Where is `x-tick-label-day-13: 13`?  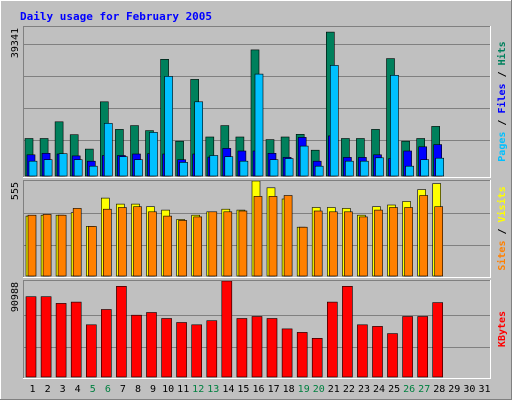 x-tick-label-day-13: 13 is located at coordinates (213, 389).